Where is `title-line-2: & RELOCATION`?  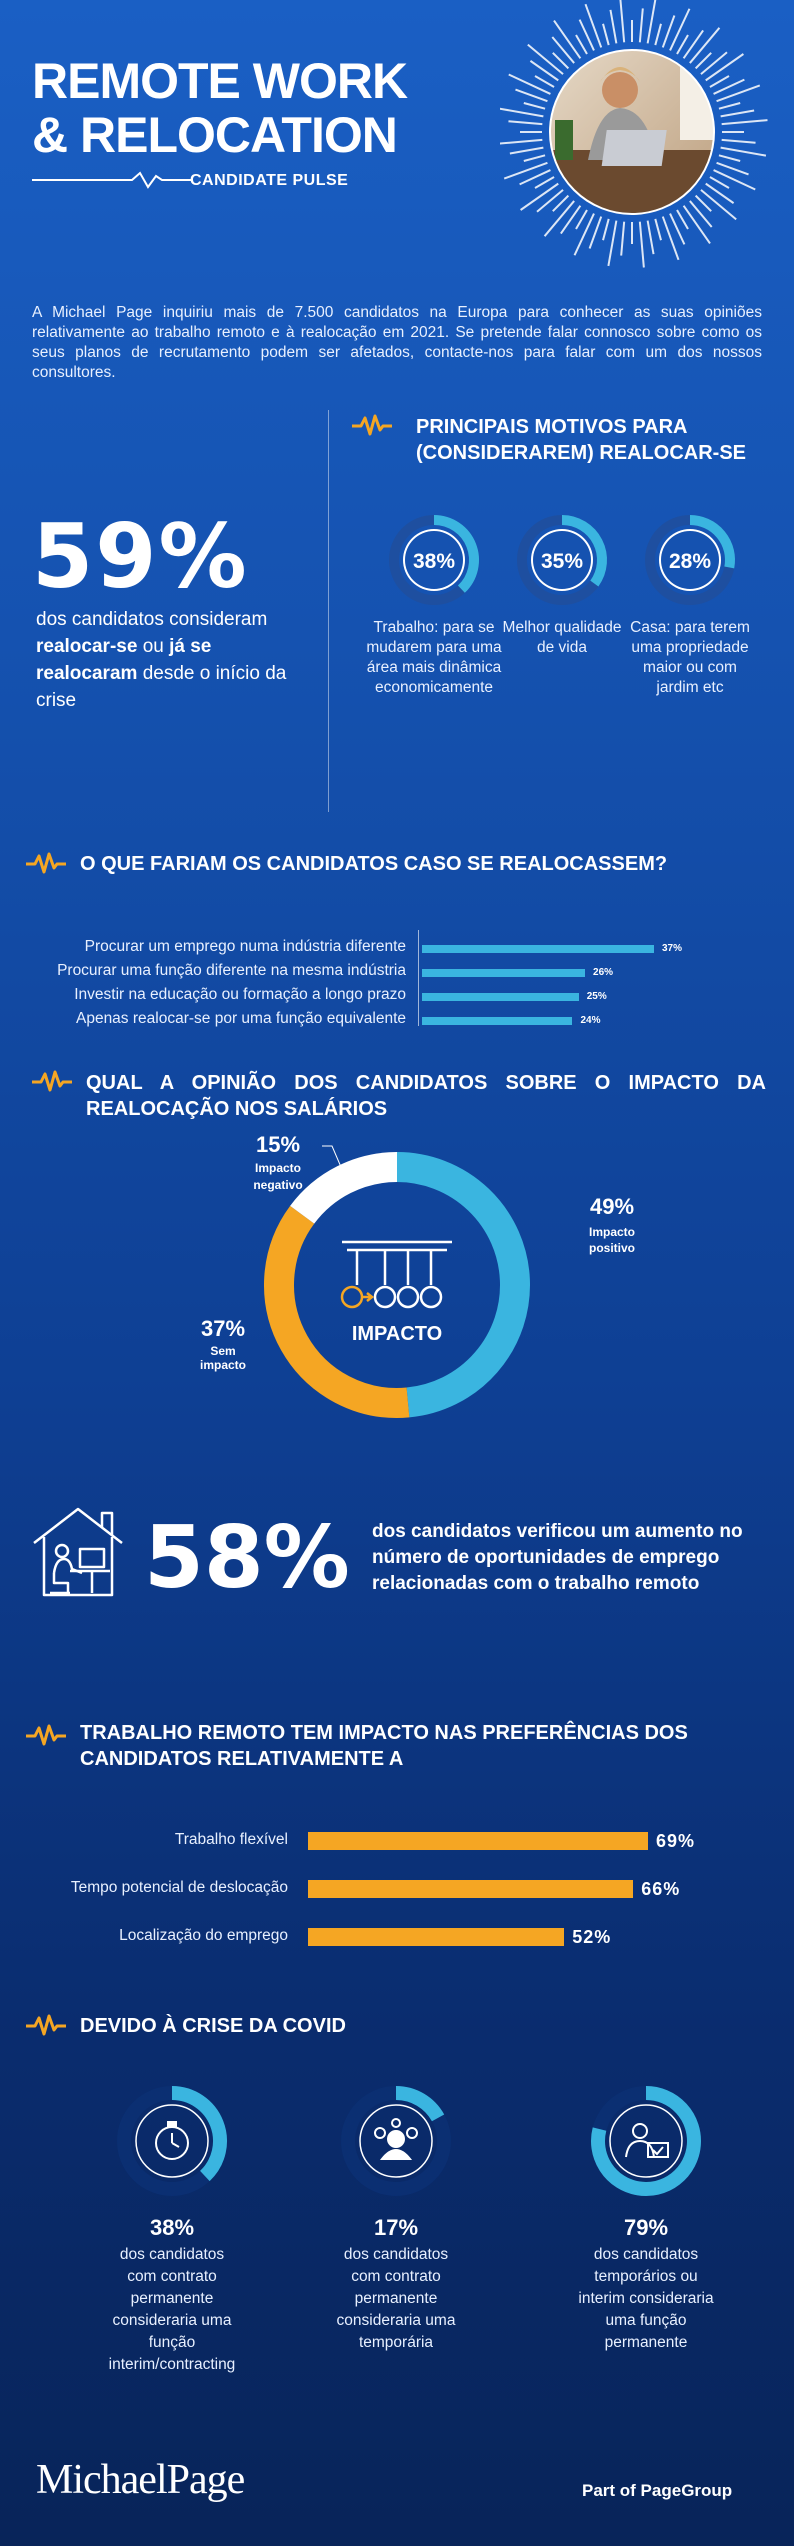 title-line-2: & RELOCATION is located at coordinates (215, 135).